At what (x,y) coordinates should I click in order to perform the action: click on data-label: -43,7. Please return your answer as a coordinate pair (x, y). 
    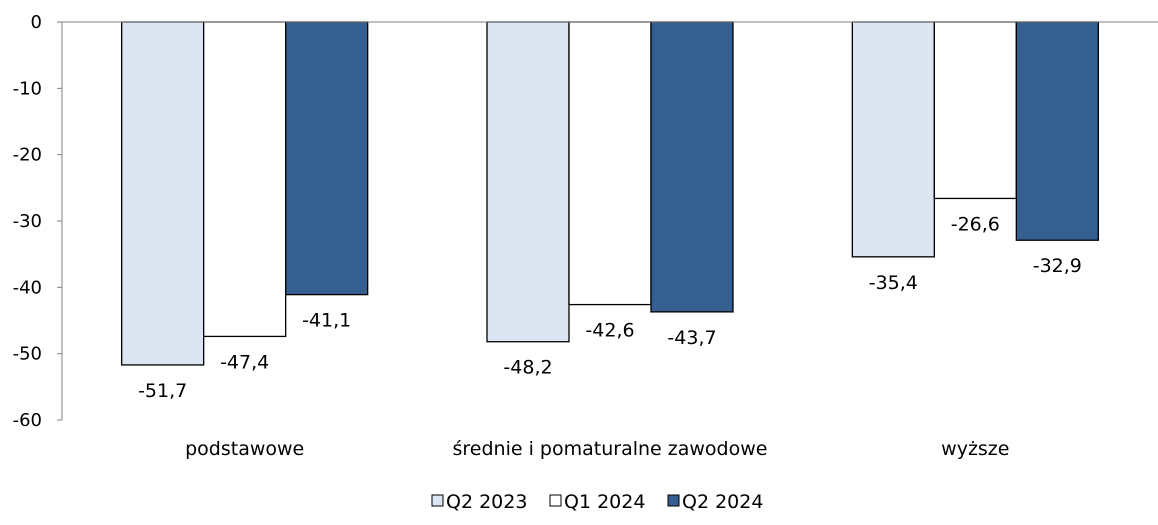
    Looking at the image, I should click on (691, 338).